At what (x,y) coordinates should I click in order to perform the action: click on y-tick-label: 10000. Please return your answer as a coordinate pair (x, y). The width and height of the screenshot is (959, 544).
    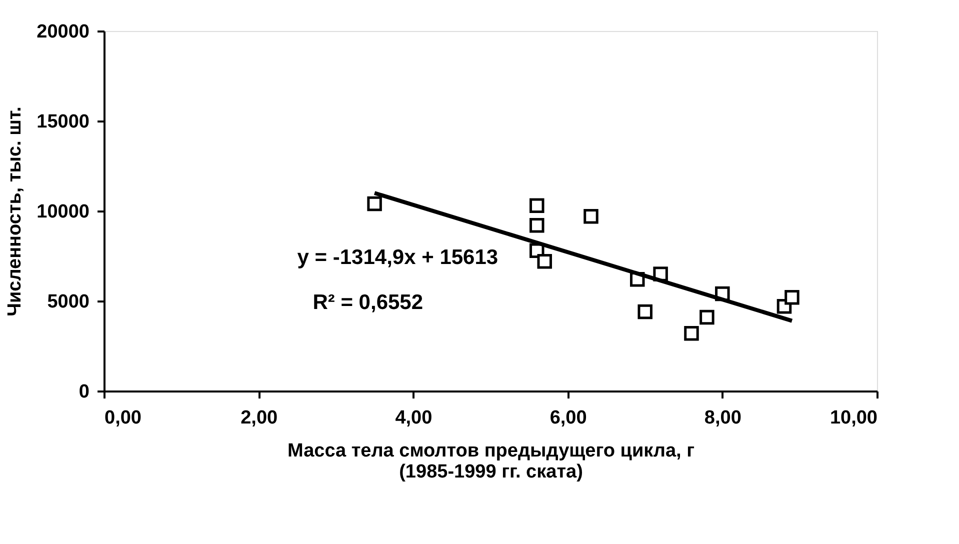
    Looking at the image, I should click on (63, 212).